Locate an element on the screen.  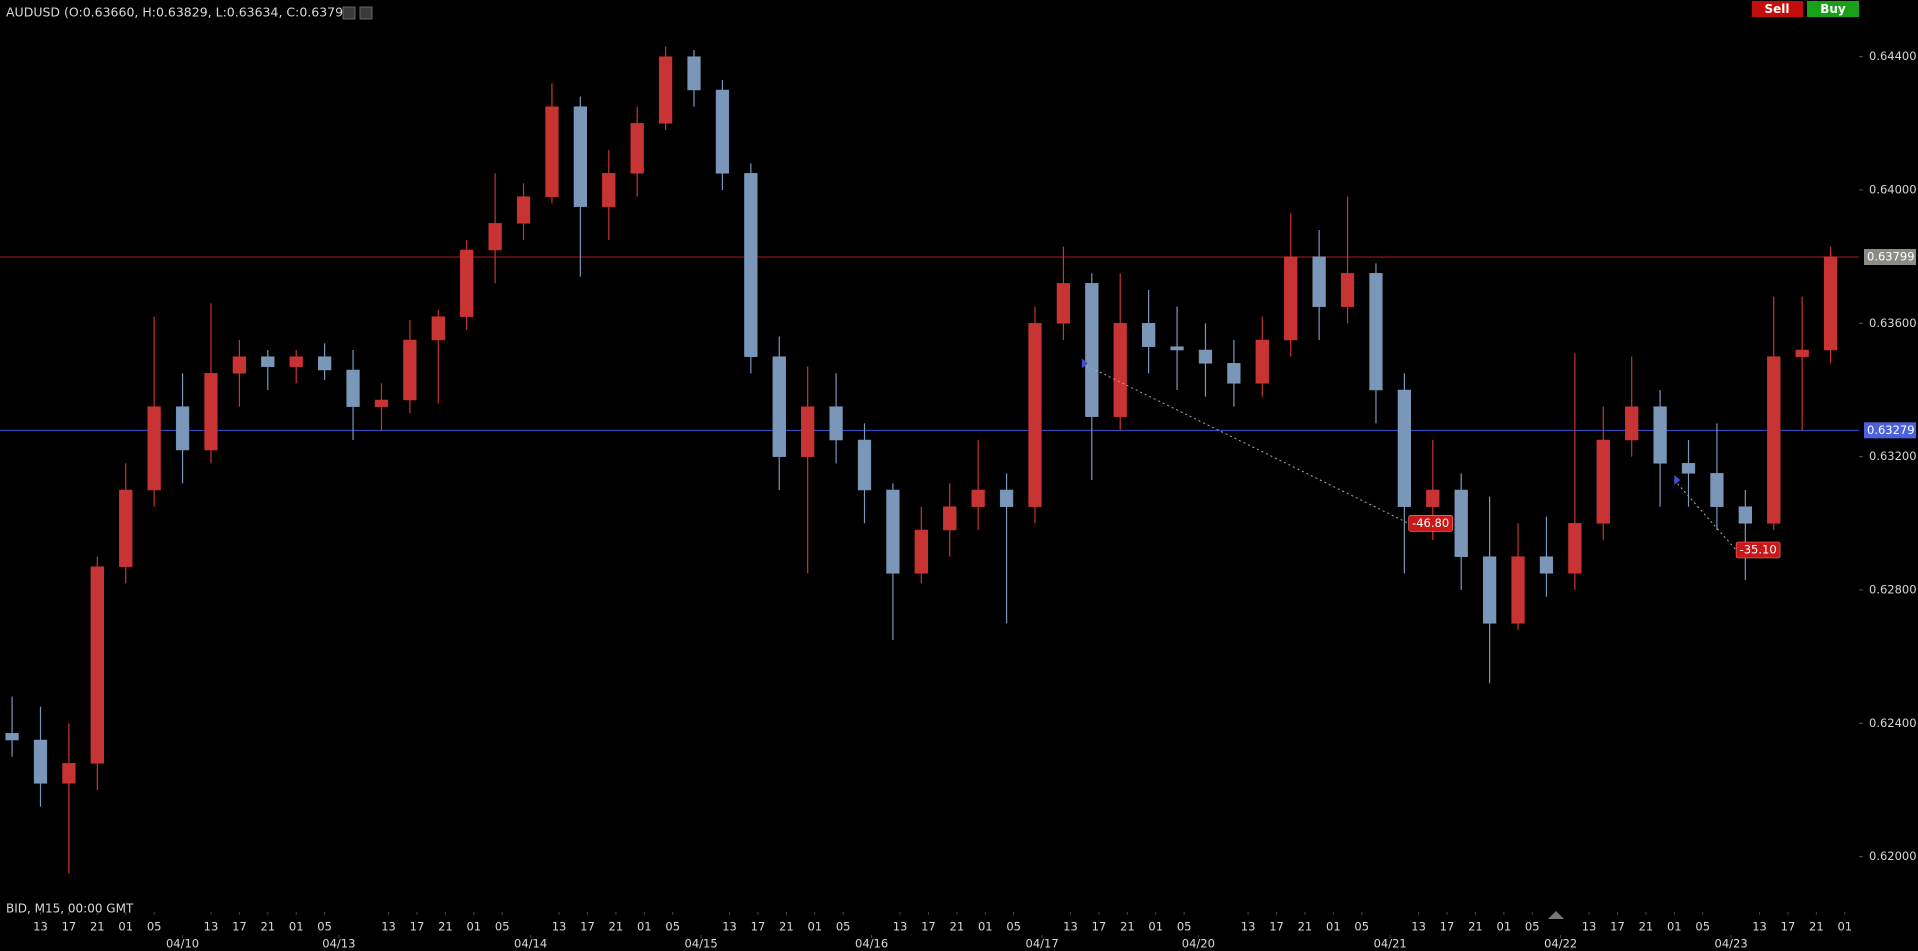
date-tick-label: 04/14 is located at coordinates (530, 944).